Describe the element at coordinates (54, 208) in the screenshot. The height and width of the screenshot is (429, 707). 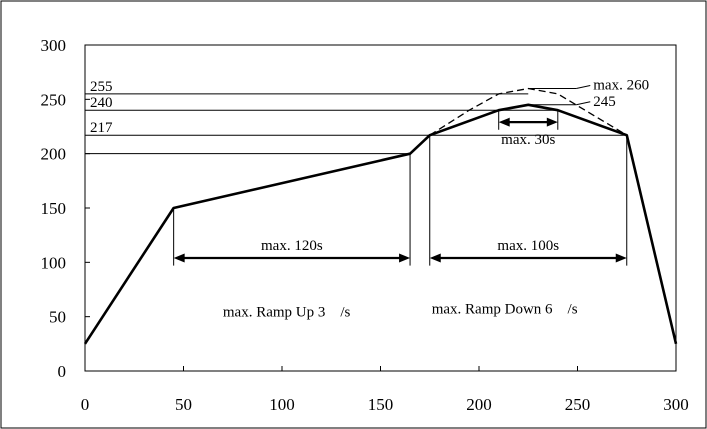
I see `y-tick-label: 150` at that location.